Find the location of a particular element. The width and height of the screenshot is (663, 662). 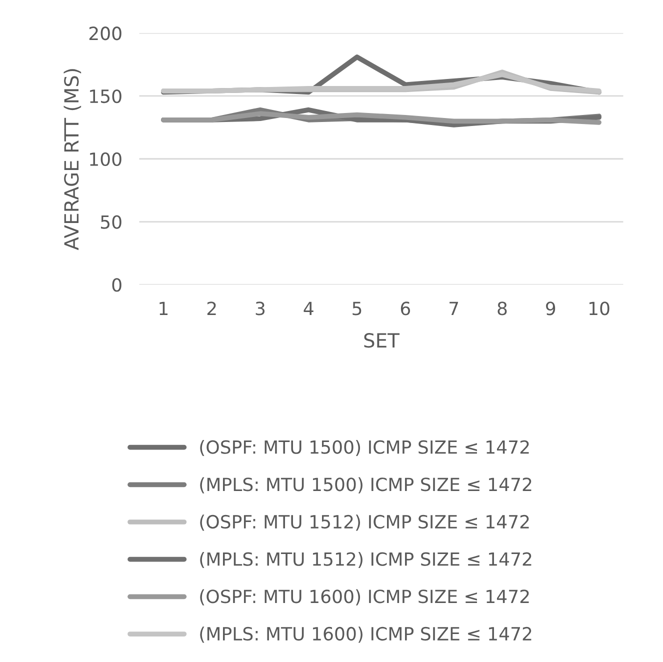

x-tick-label: 4 is located at coordinates (309, 309).